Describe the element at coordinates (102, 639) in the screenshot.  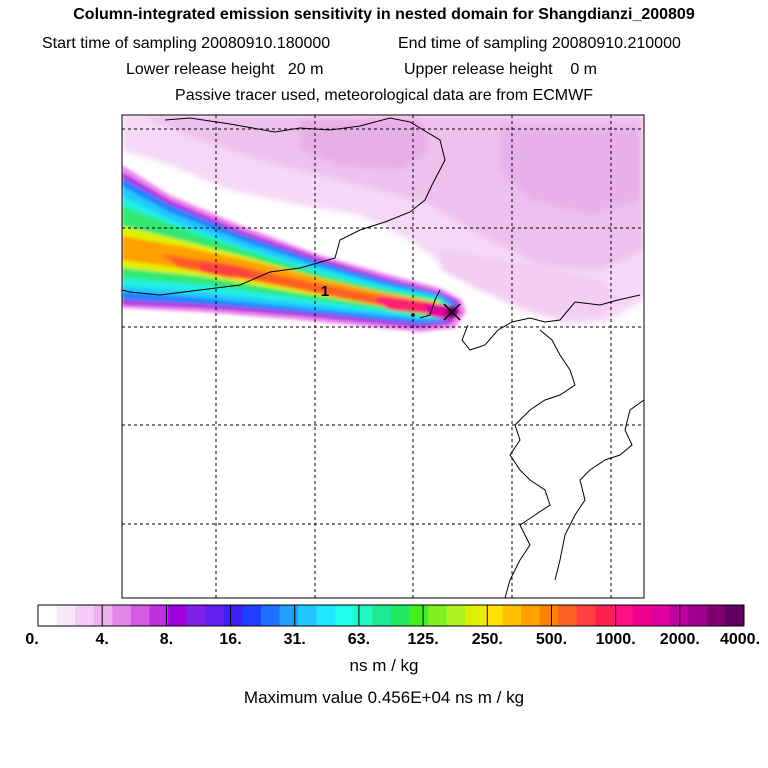
I see `colorbar-tick-label: 4.` at that location.